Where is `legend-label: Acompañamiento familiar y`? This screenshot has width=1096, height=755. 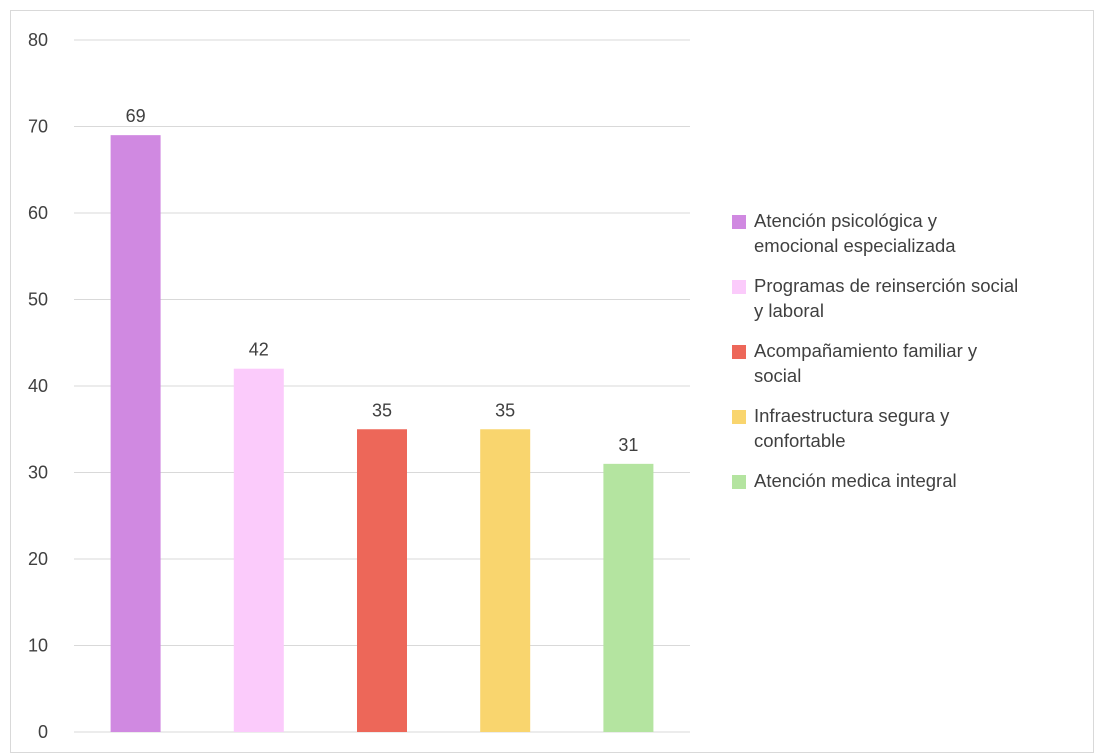 legend-label: Acompañamiento familiar y is located at coordinates (866, 350).